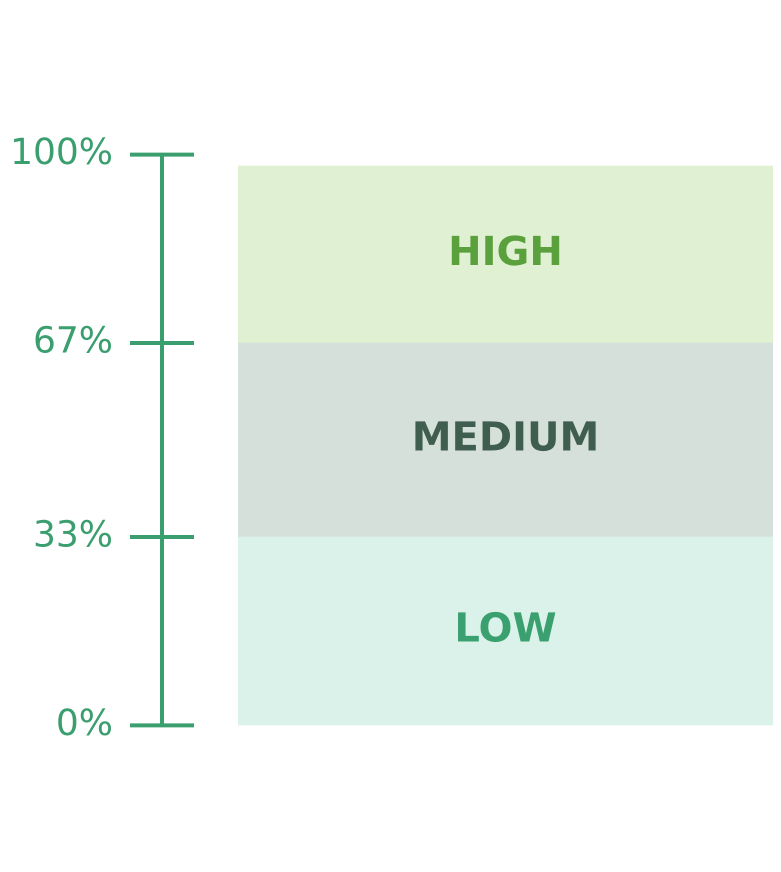  I want to click on y-tick-label: 67%, so click(72, 341).